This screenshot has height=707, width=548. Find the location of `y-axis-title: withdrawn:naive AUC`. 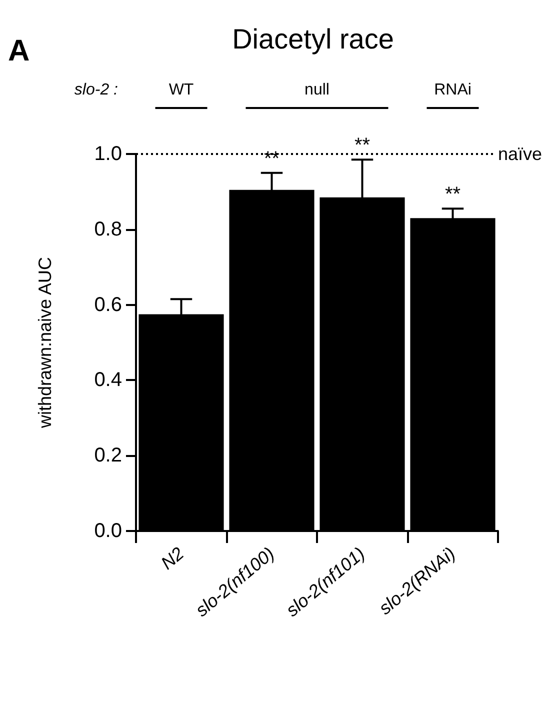

y-axis-title: withdrawn:naive AUC is located at coordinates (45, 343).